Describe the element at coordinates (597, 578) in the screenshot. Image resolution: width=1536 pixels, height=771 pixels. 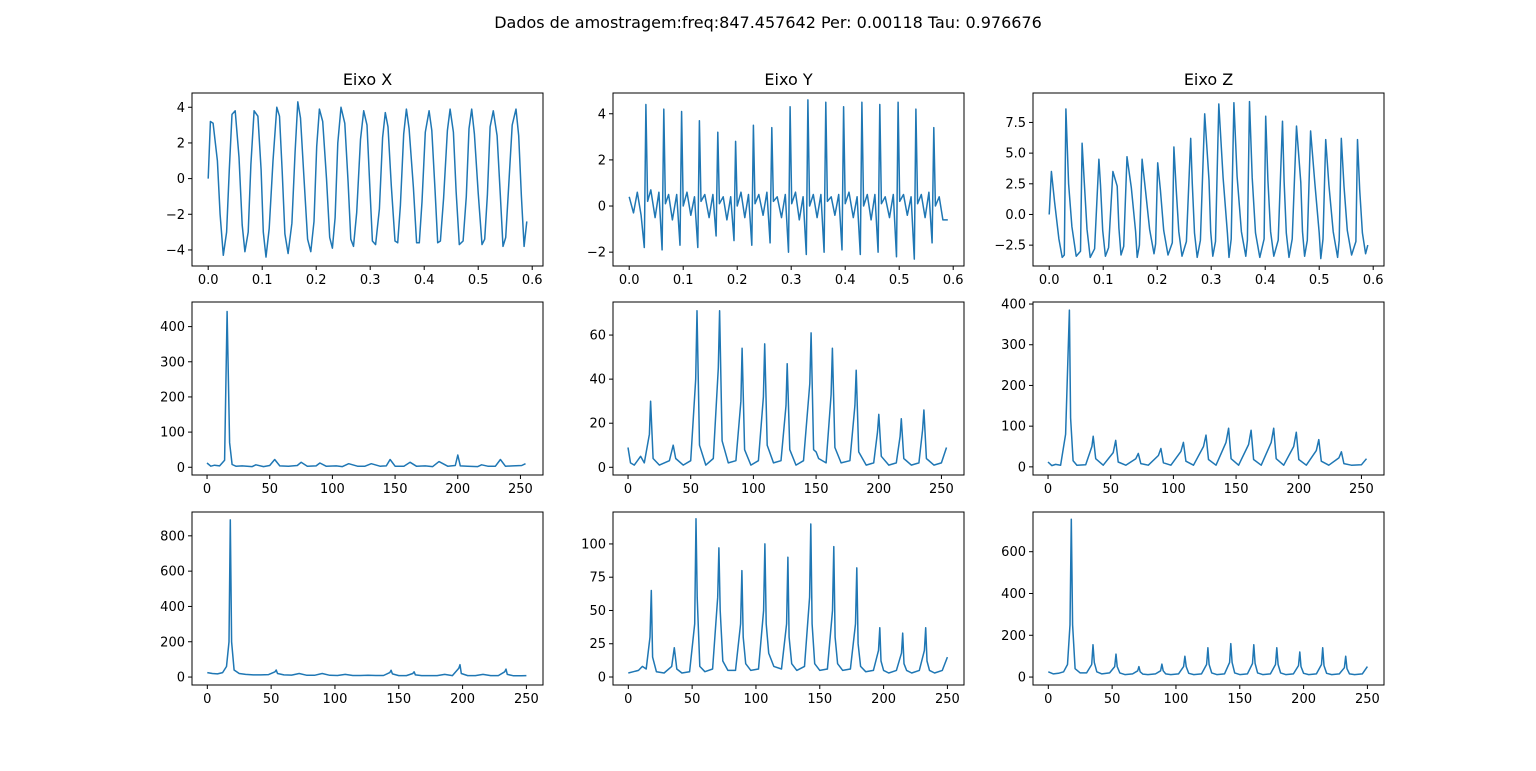
I see `y-tick-label: 75` at that location.